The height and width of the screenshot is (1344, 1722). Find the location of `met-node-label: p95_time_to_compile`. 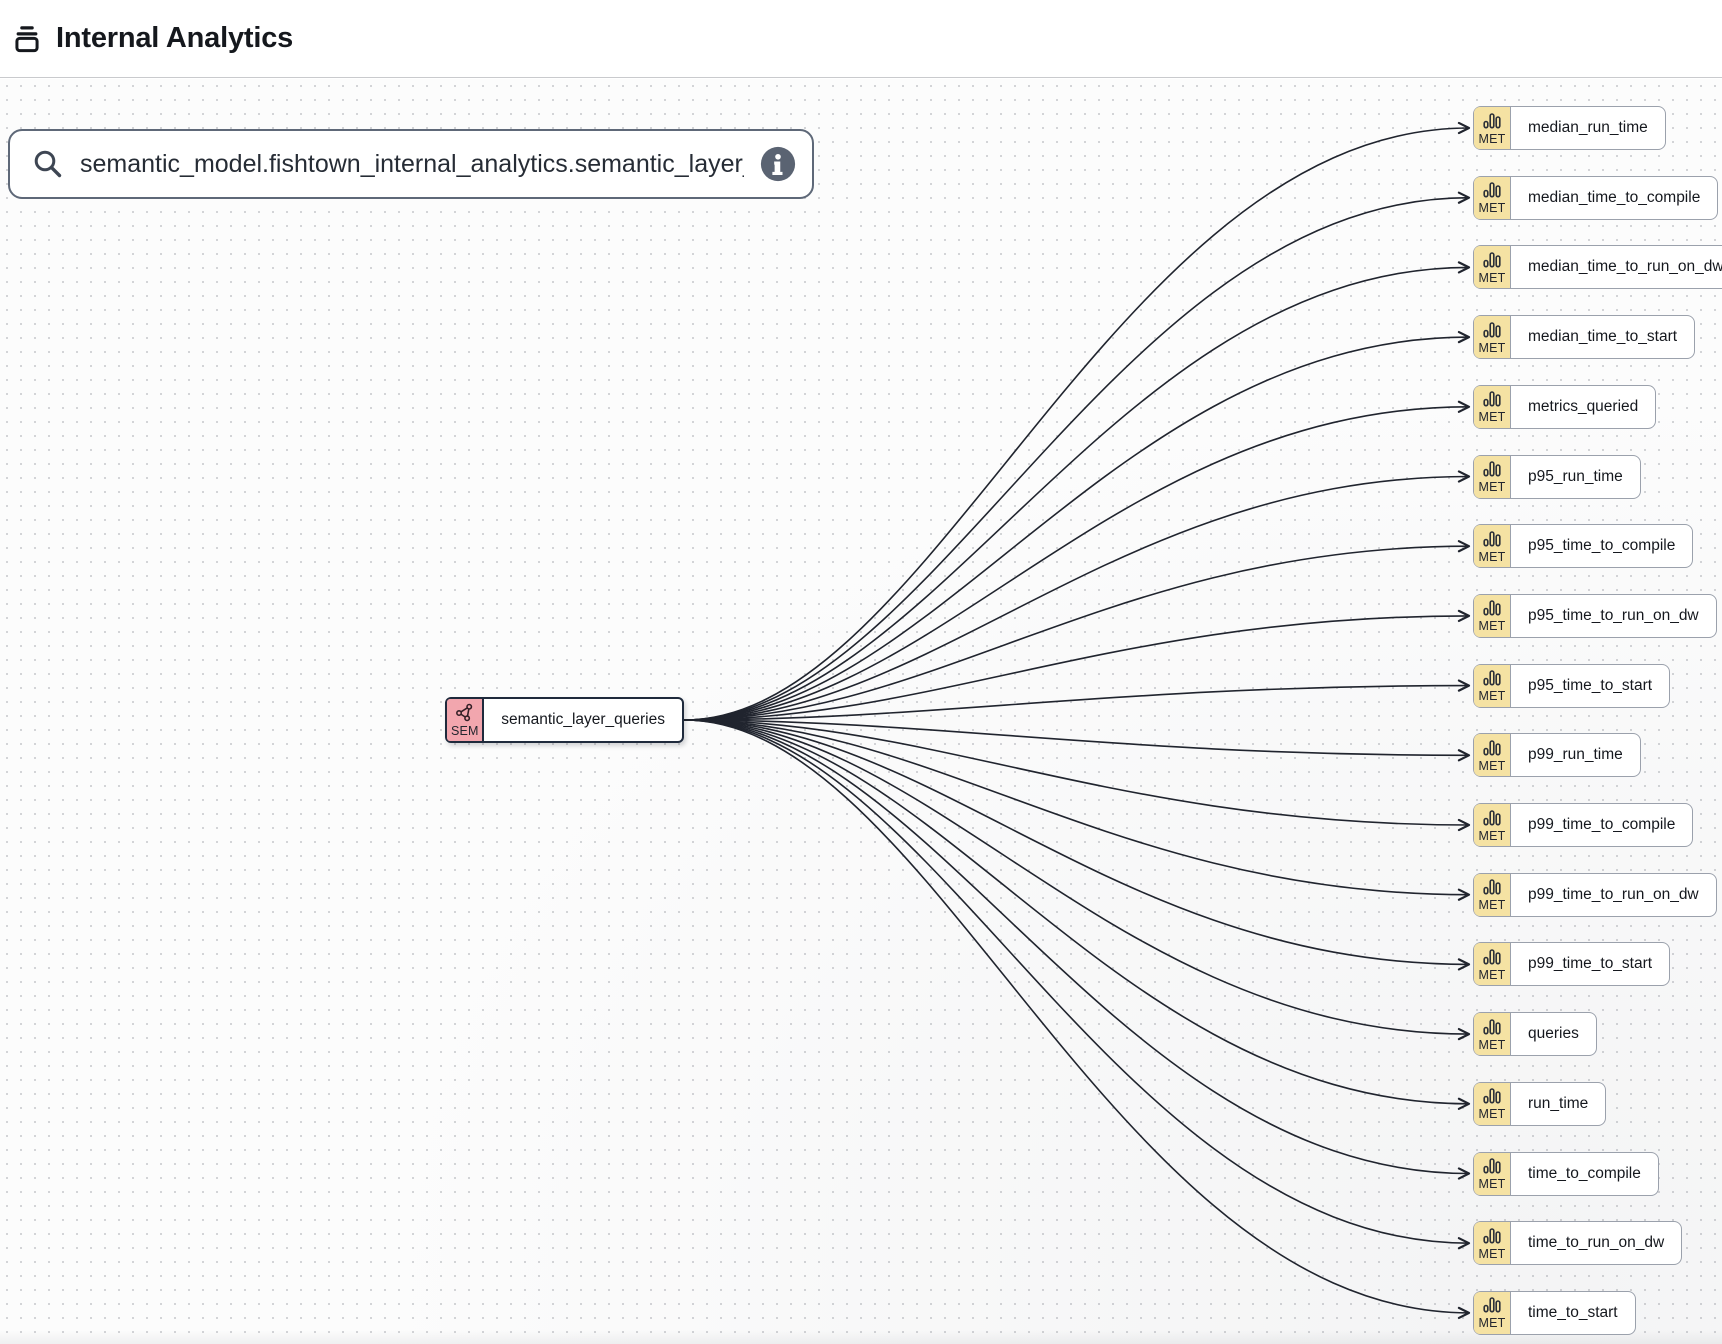

met-node-label: p95_time_to_compile is located at coordinates (1602, 546).